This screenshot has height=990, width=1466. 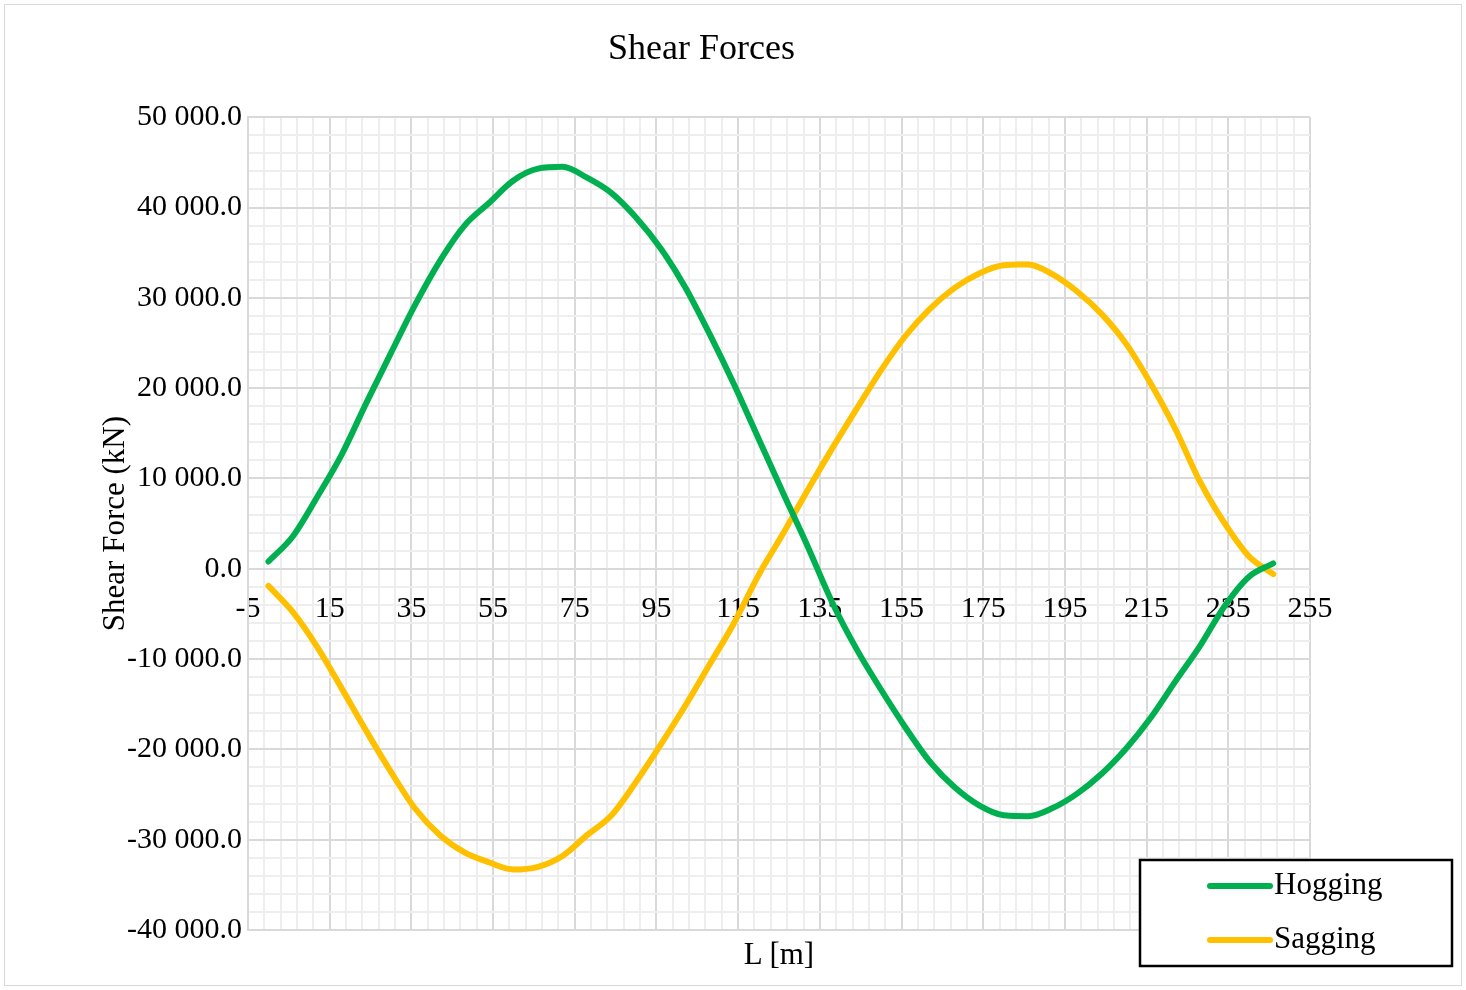 I want to click on x-tick-label: 215, so click(x=1147, y=606).